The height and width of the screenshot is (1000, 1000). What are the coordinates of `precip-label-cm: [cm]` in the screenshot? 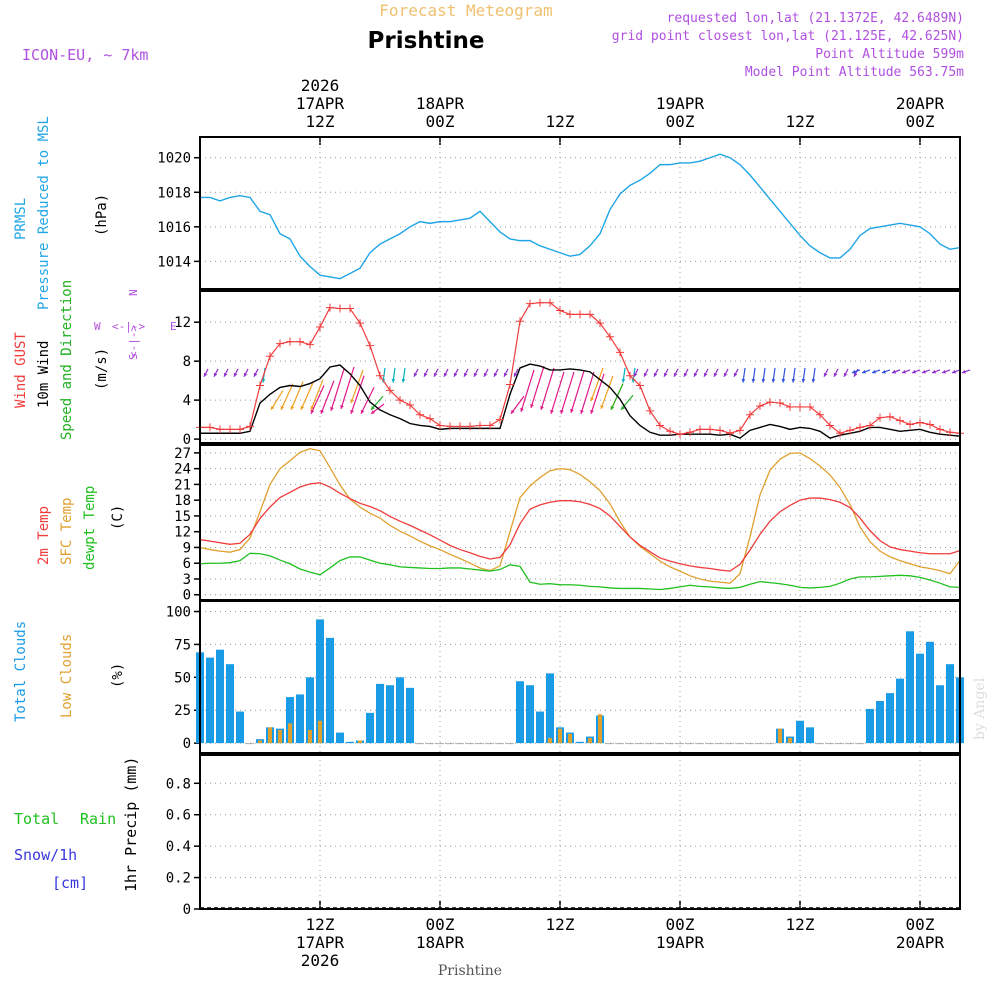 It's located at (70, 883).